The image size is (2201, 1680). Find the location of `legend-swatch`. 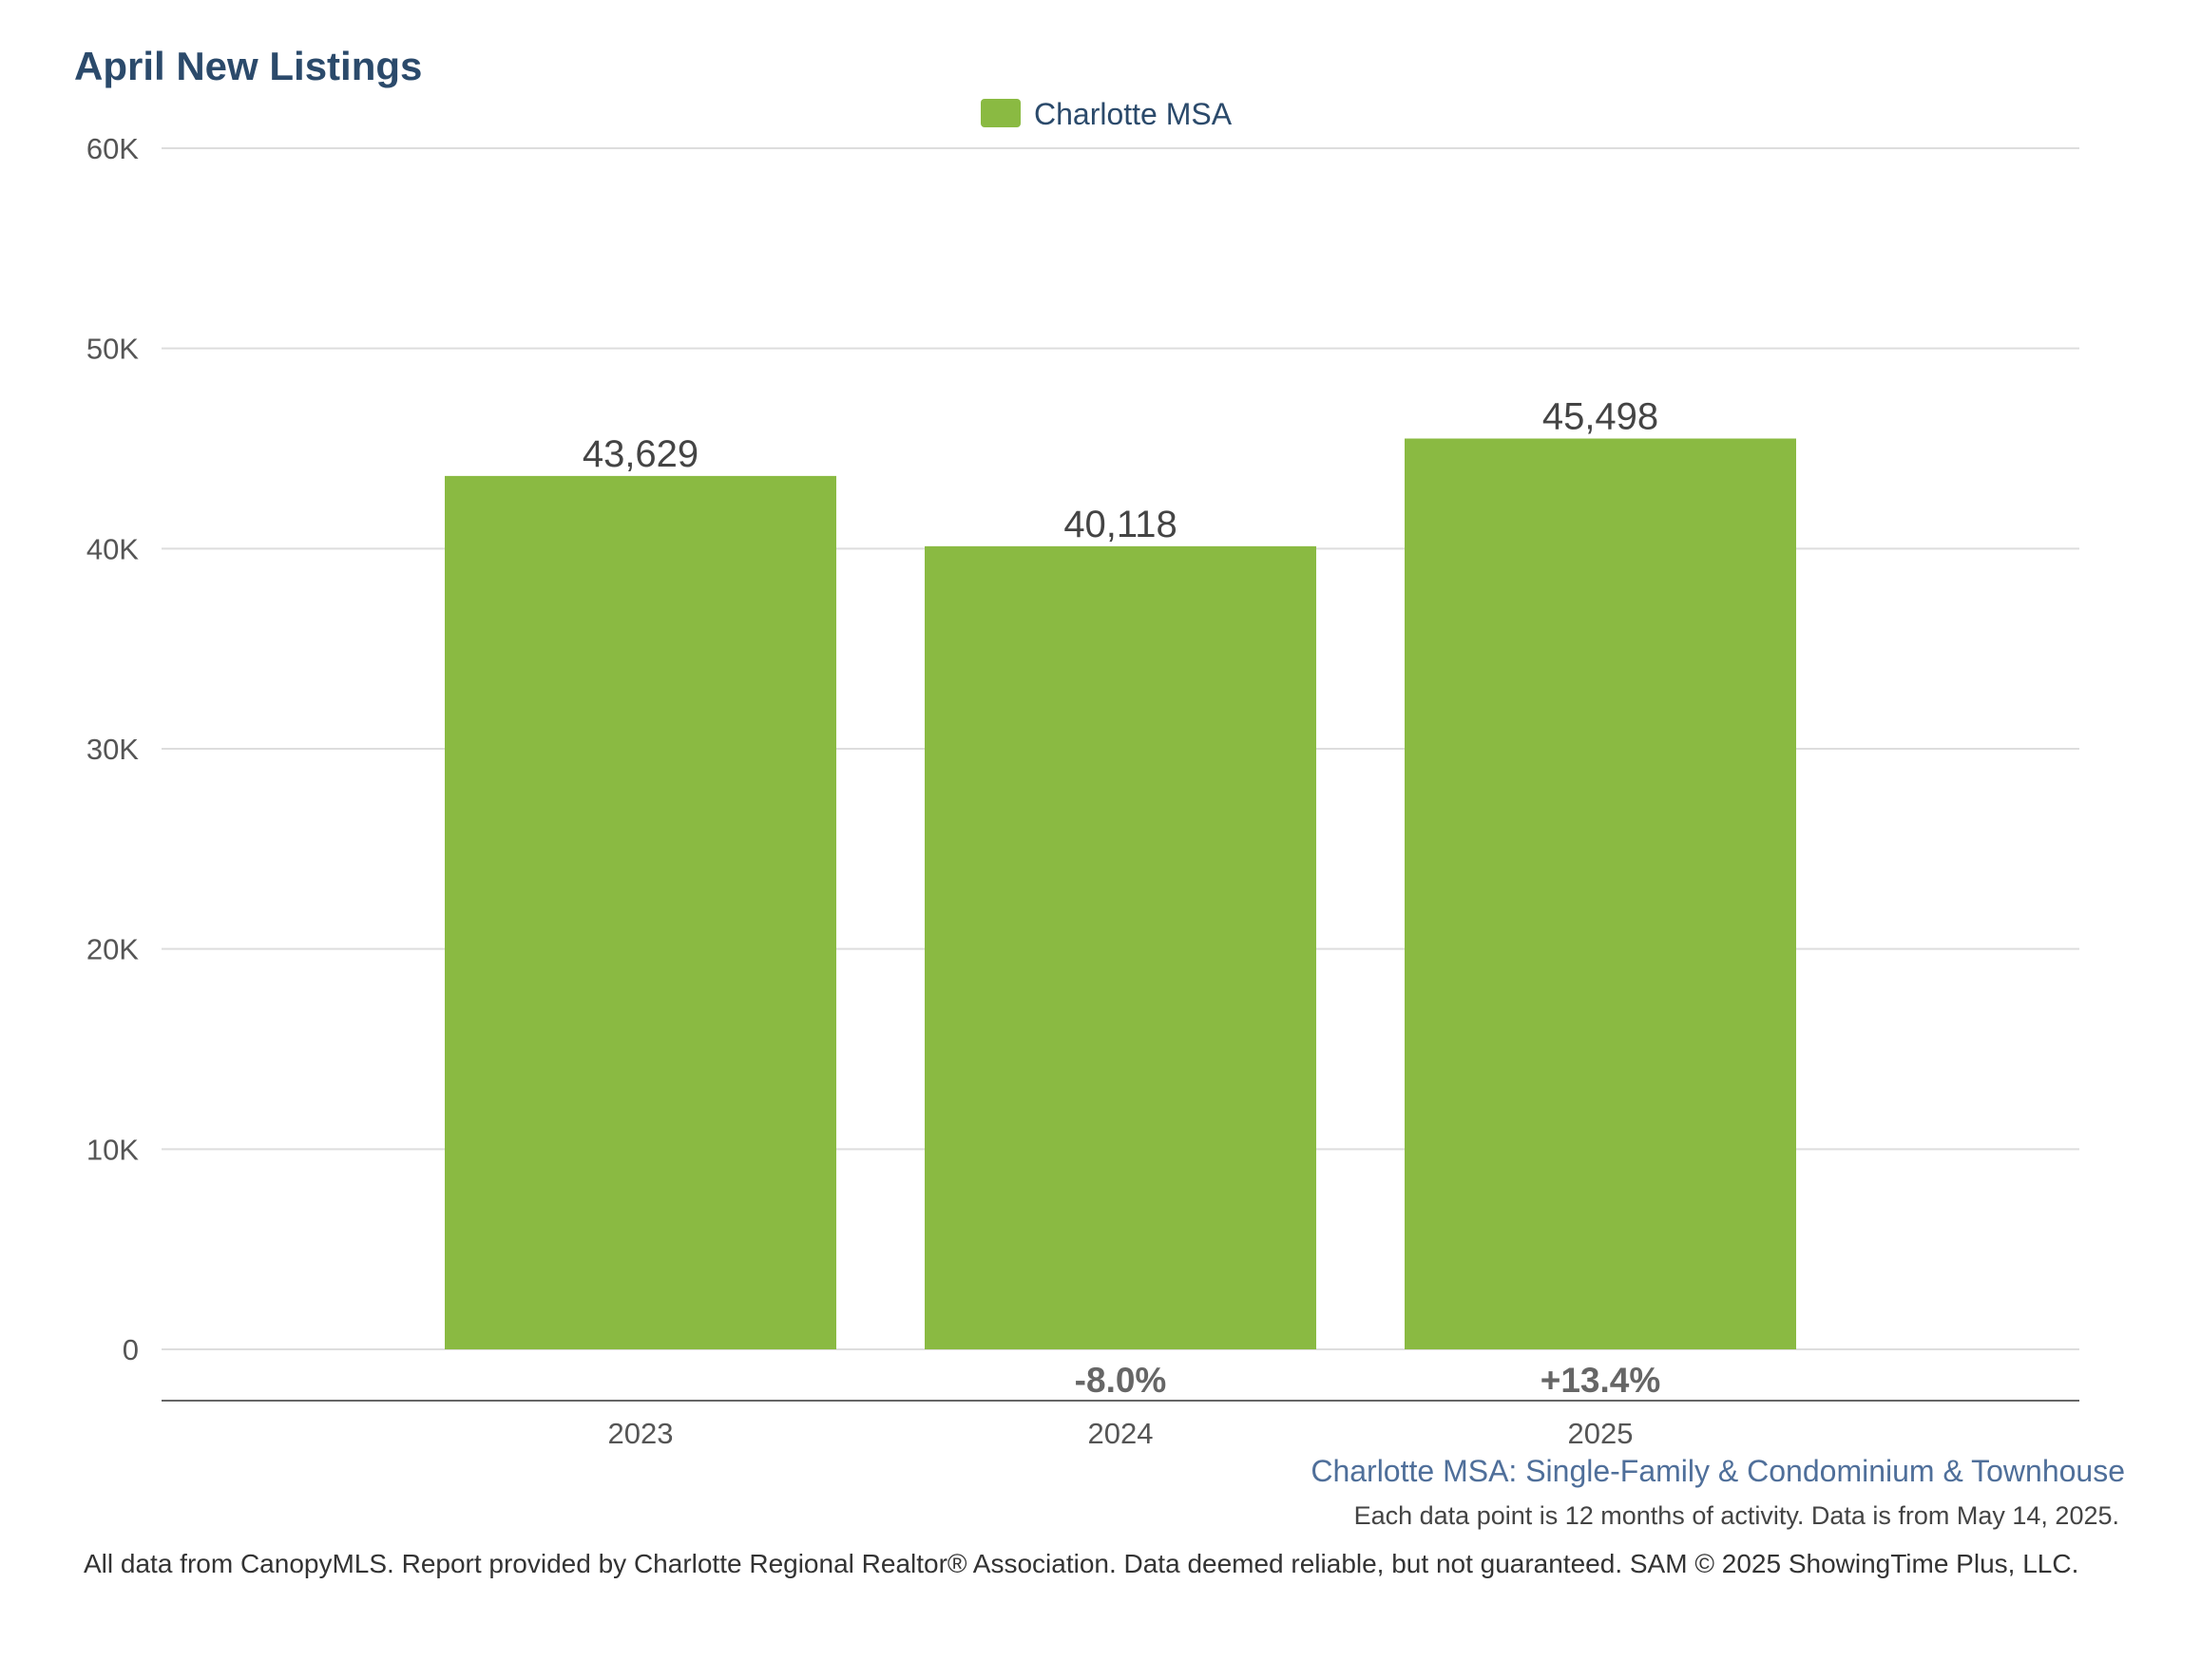

legend-swatch is located at coordinates (1001, 113).